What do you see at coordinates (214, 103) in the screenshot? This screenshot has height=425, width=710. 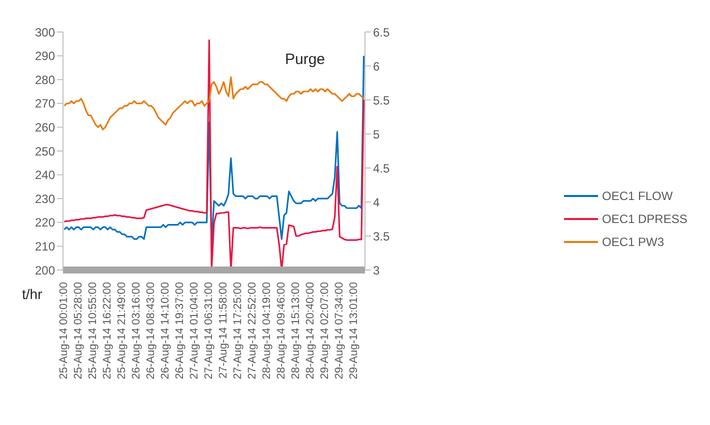 I see `line-series` at bounding box center [214, 103].